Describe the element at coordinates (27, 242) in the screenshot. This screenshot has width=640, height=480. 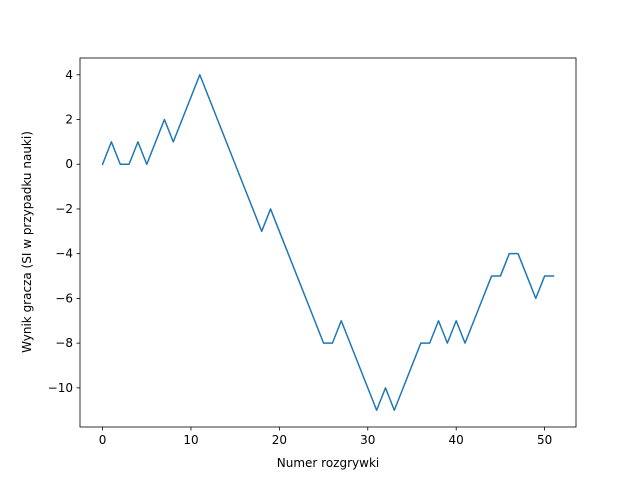
I see `y-axis-label: Wynik gracza (SI w przypadku nauki)` at that location.